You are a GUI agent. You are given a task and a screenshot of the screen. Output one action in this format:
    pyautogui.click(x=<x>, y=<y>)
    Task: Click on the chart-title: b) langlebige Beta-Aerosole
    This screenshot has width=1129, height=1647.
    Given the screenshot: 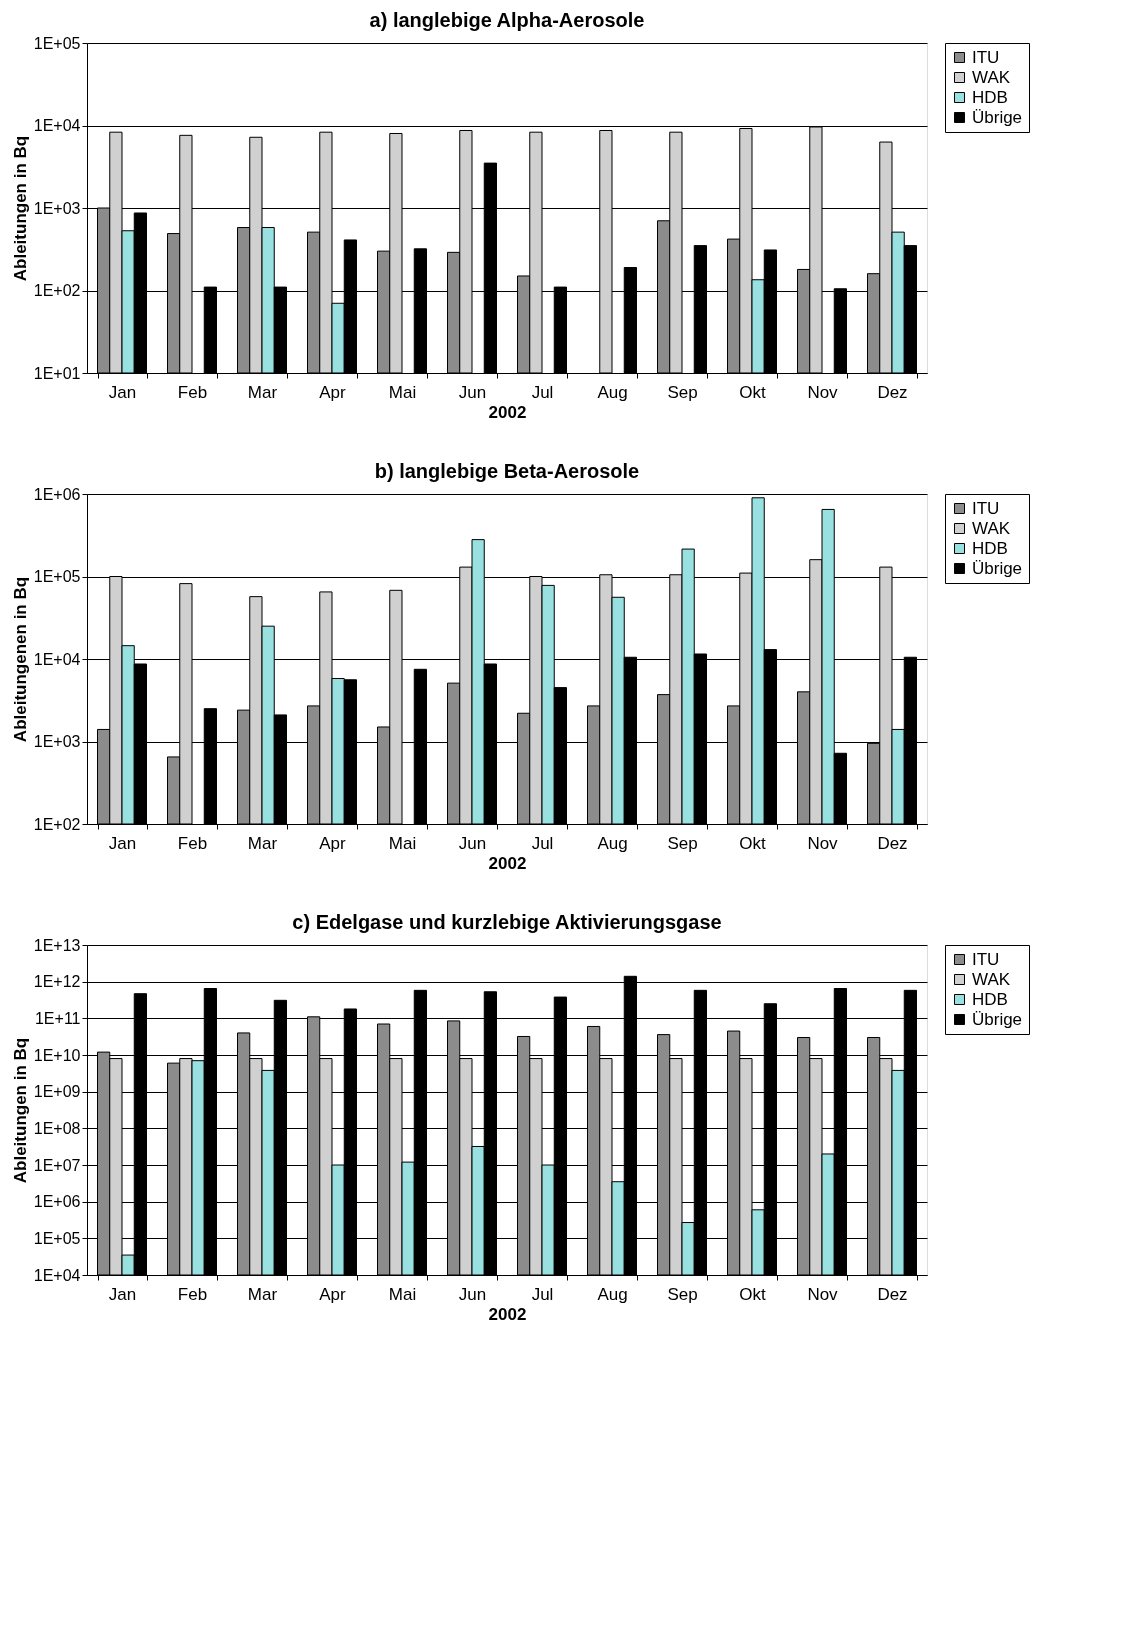 What is the action you would take?
    pyautogui.click(x=507, y=471)
    